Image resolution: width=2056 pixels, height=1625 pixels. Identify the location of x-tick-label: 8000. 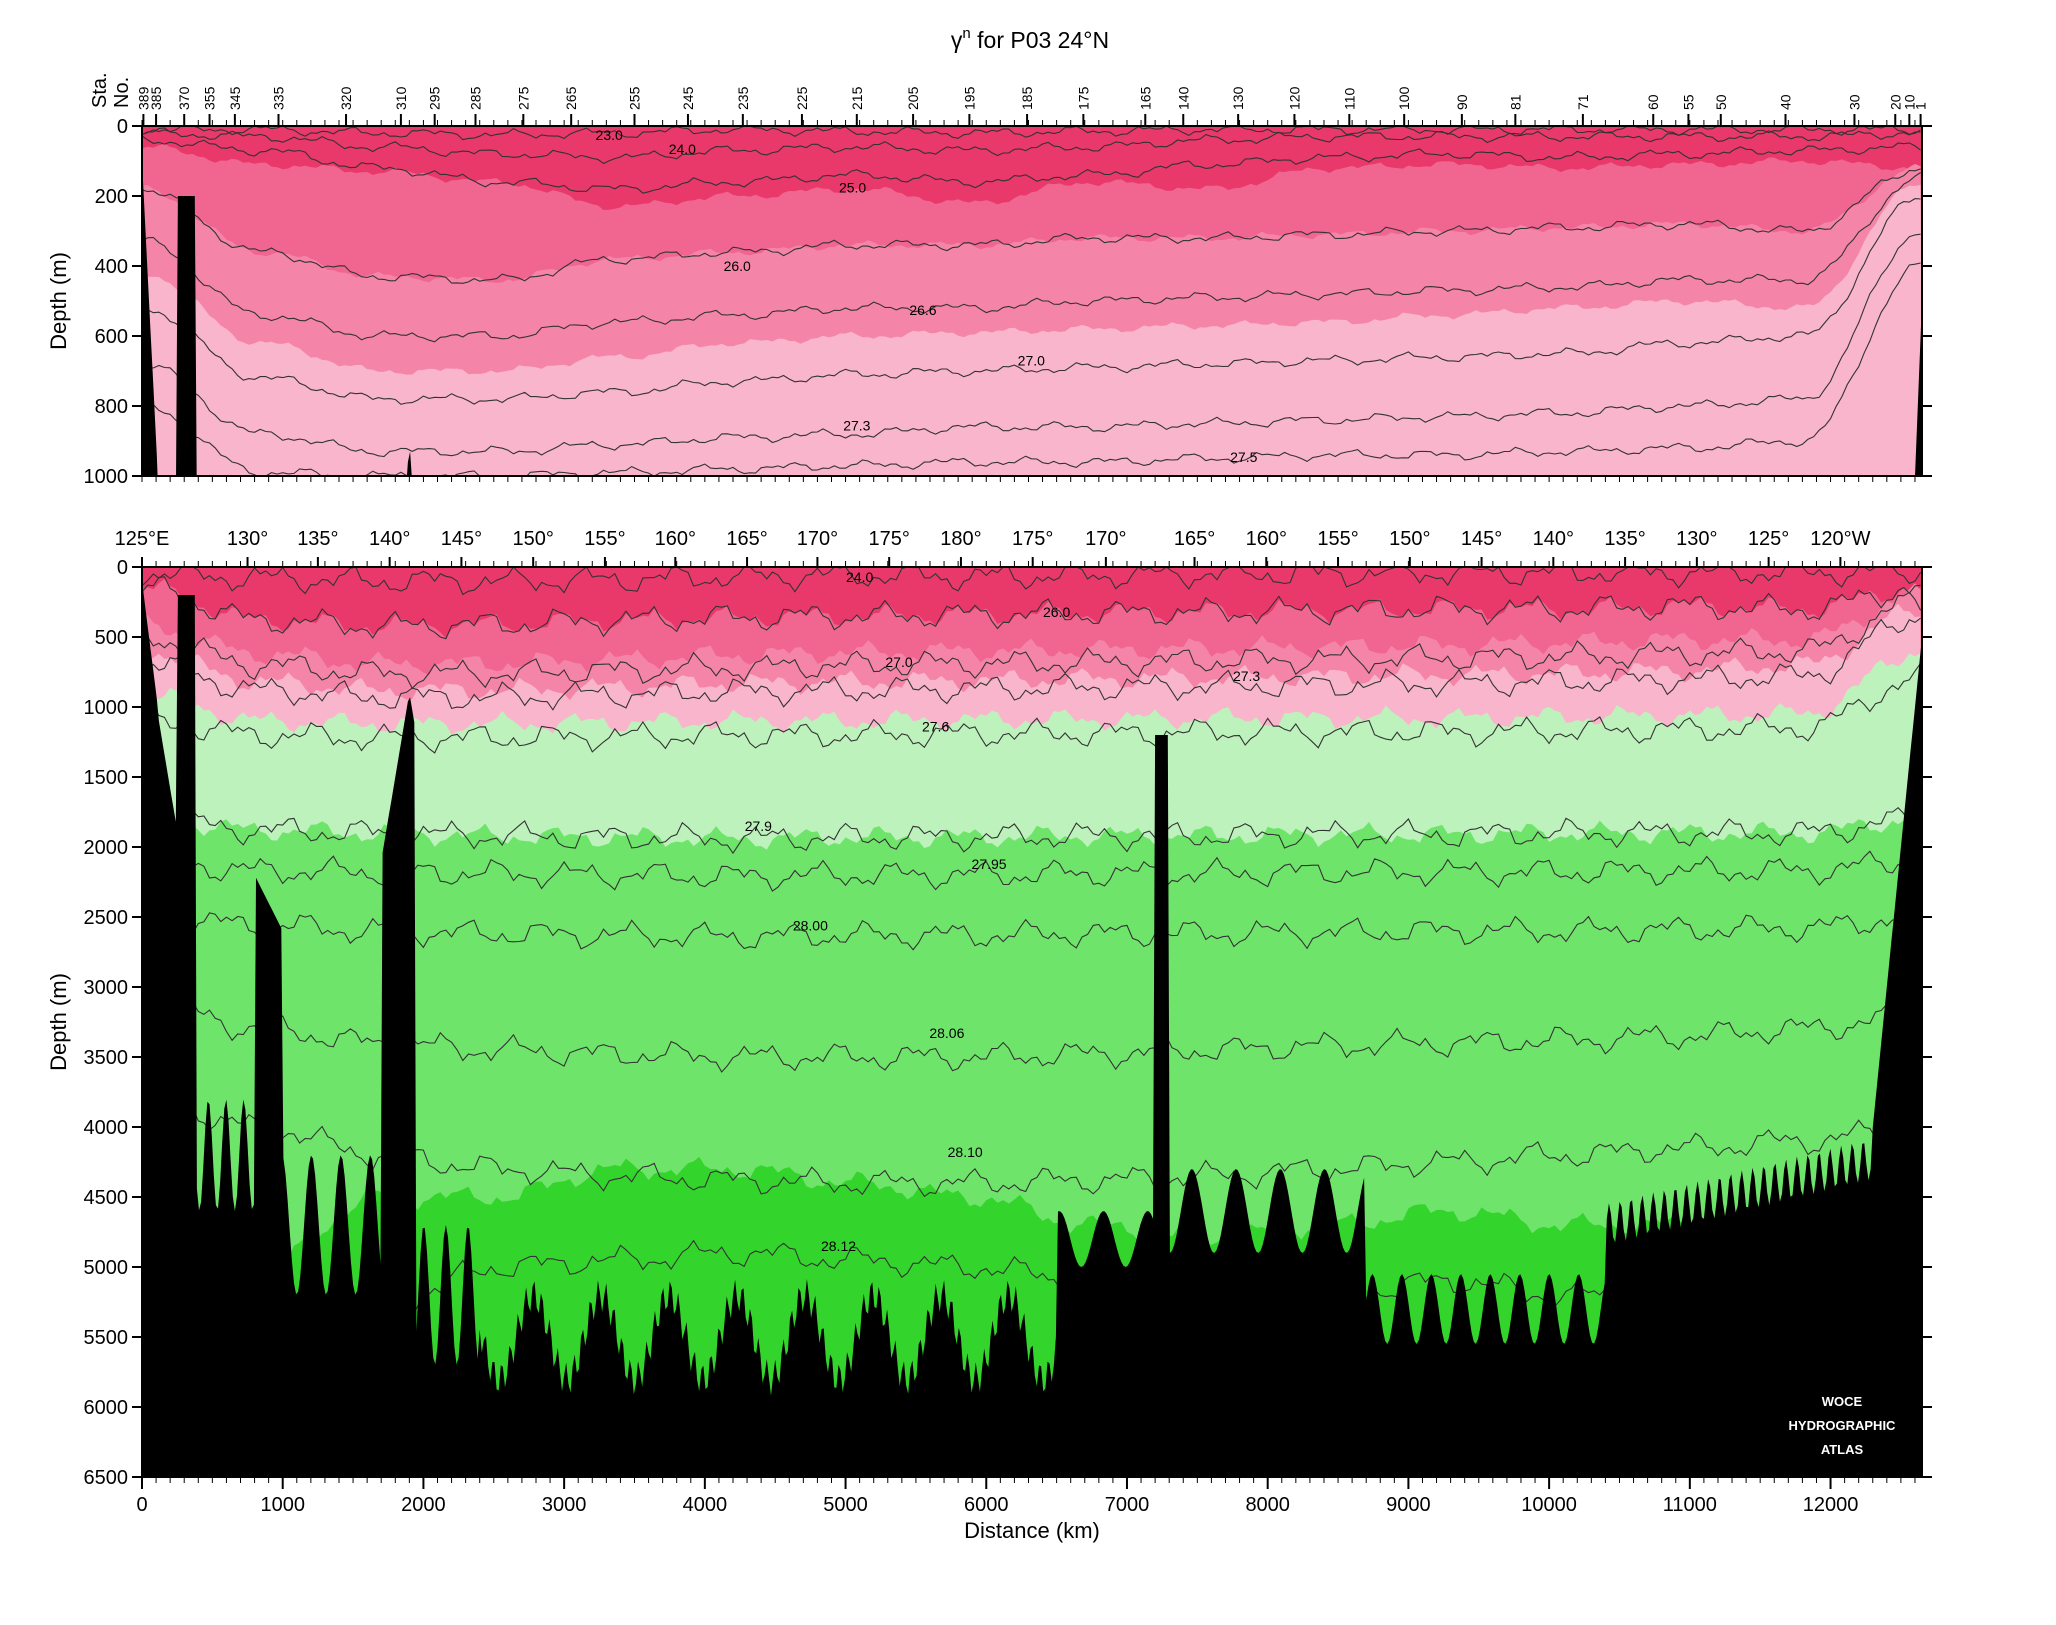
(1267, 1505).